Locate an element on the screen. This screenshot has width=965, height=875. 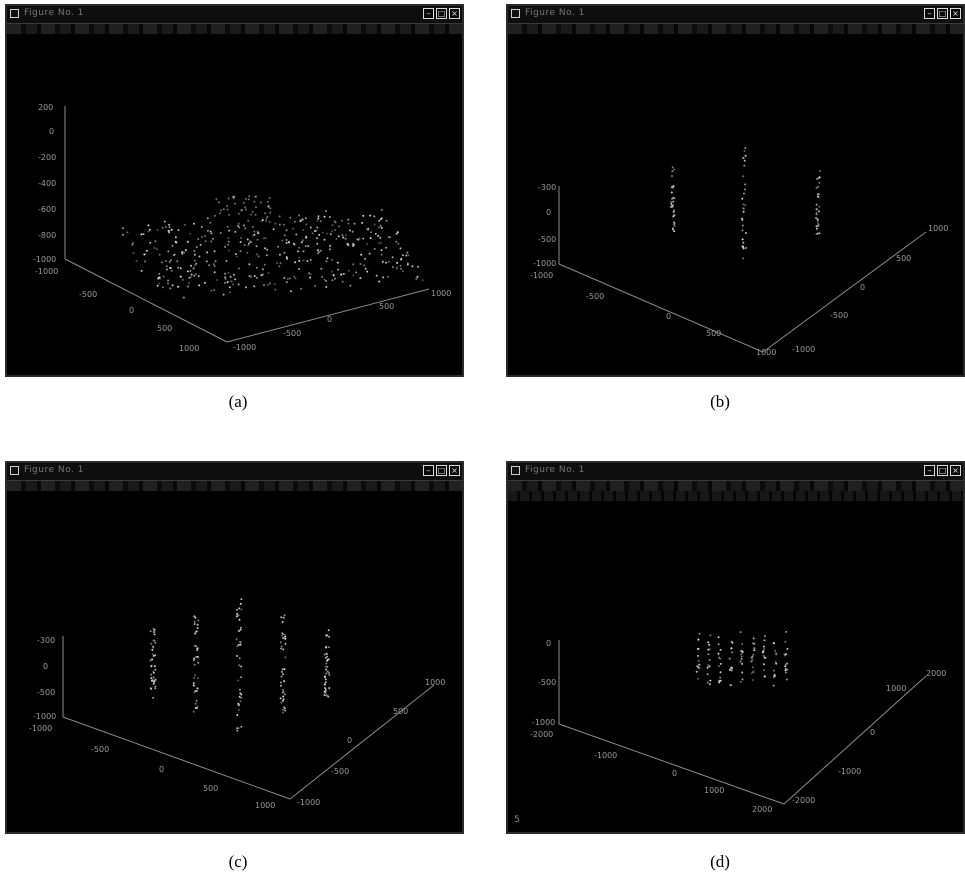
title-bar-d: Figure No. 1 – □ × is located at coordinates (735, 472).